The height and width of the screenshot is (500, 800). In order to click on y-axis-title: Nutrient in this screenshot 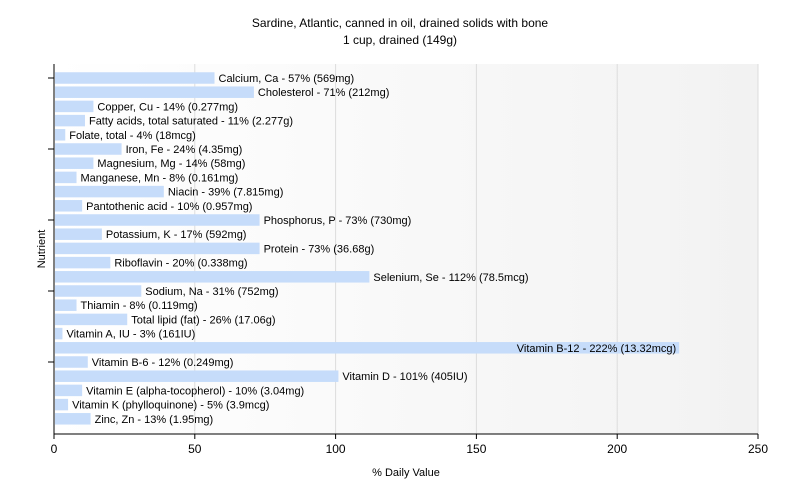, I will do `click(42, 249)`.